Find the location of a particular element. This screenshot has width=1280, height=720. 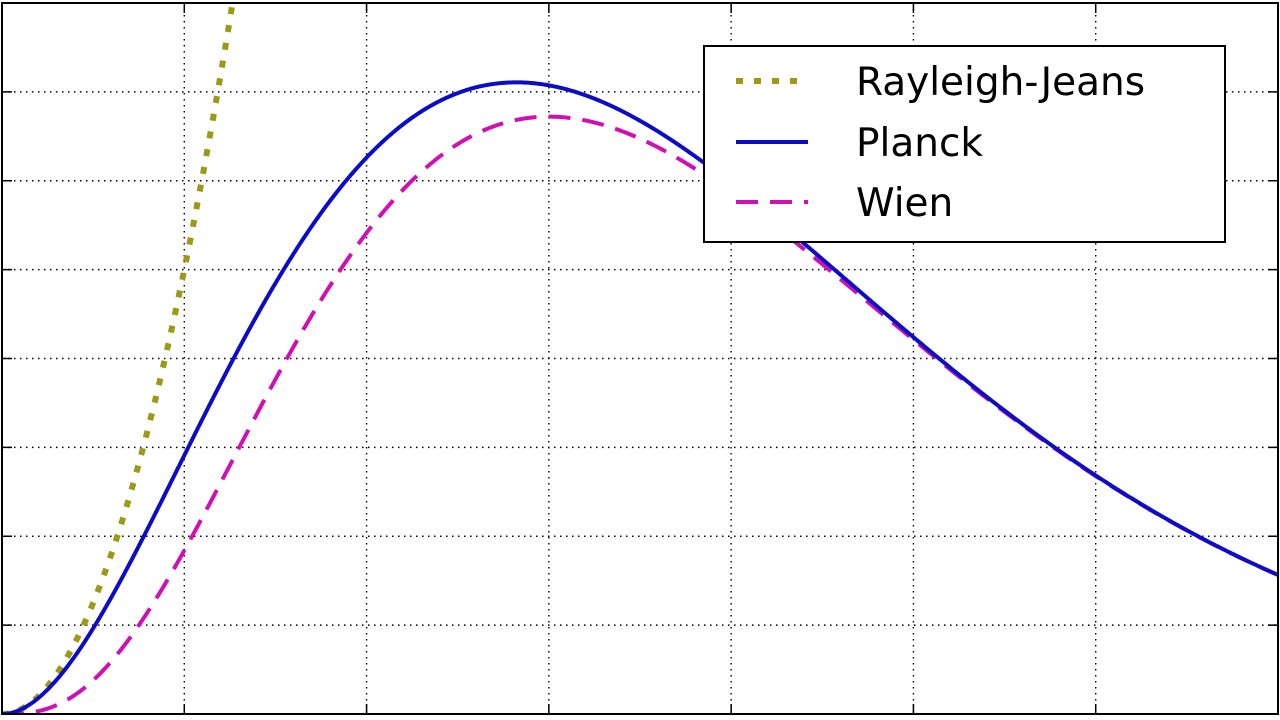

legend: Rayleigh-Jeans Planck Wien is located at coordinates (964, 144).